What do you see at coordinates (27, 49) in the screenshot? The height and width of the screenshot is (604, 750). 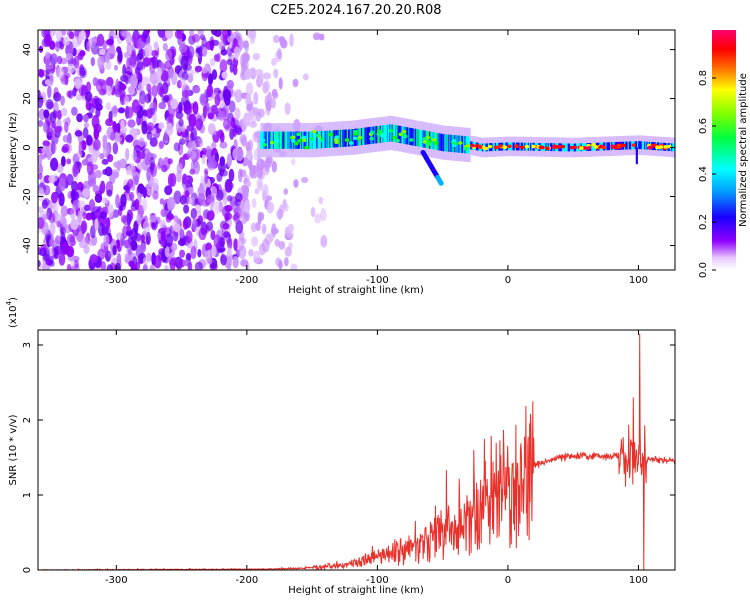 I see `y-tick-label: 40` at bounding box center [27, 49].